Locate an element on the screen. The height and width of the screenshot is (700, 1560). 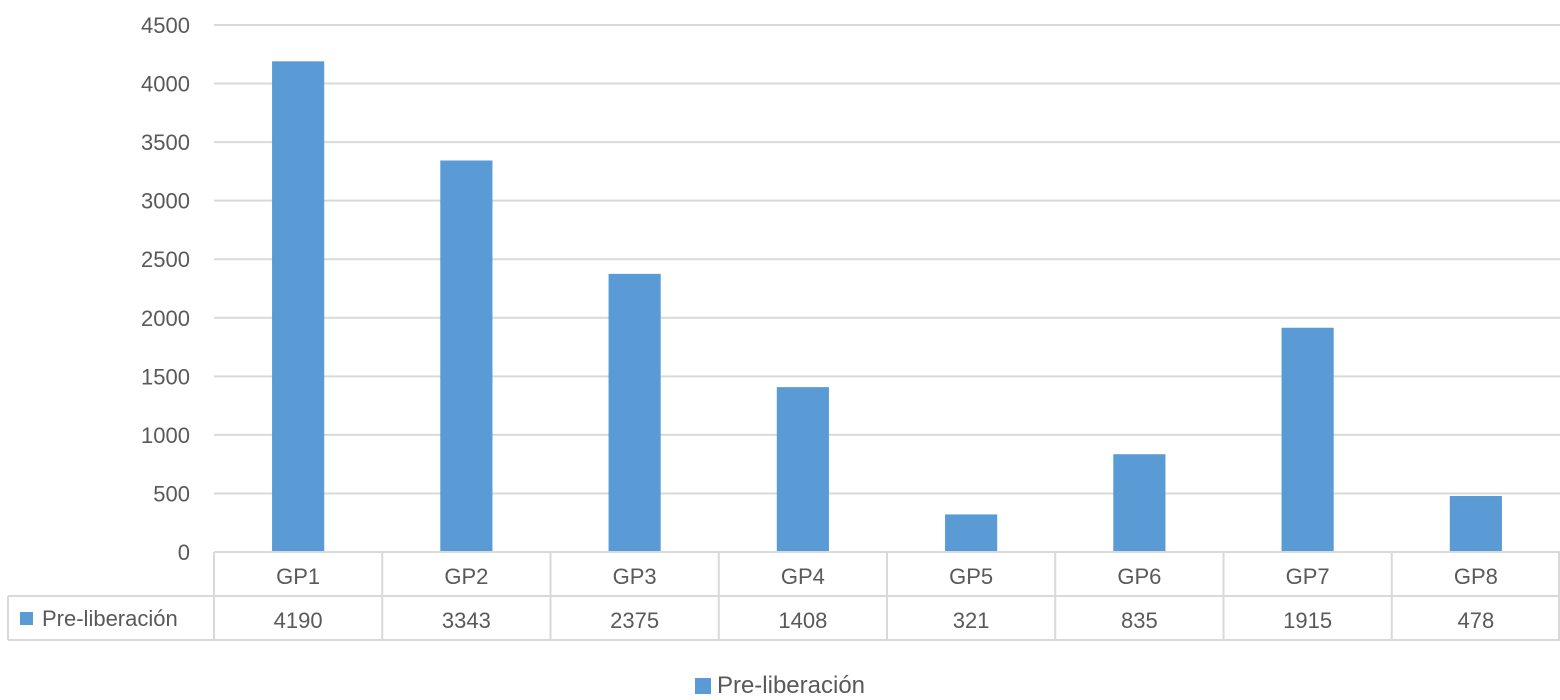
category-label: GP5 is located at coordinates (971, 576).